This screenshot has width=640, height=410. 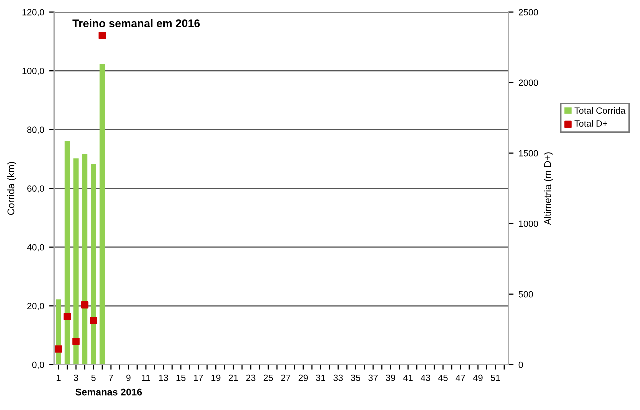 What do you see at coordinates (526, 294) in the screenshot?
I see `y2-tick-label: 500` at bounding box center [526, 294].